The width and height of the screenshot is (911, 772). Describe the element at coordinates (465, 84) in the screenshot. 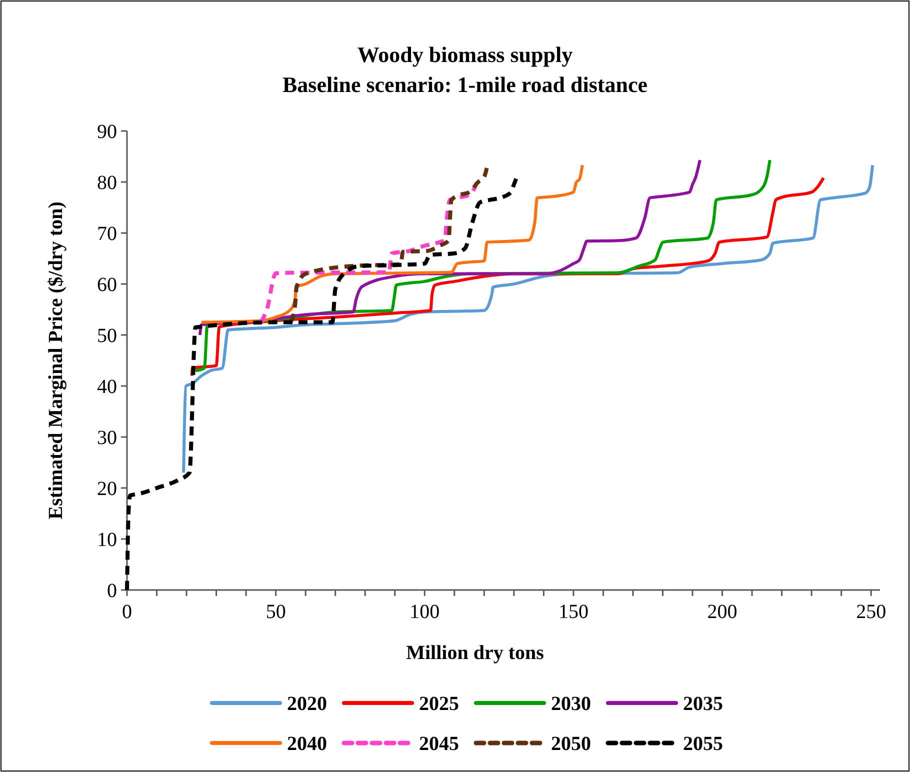

I see `chart-subtitle: Baseline scenario: 1-mile road distance` at that location.